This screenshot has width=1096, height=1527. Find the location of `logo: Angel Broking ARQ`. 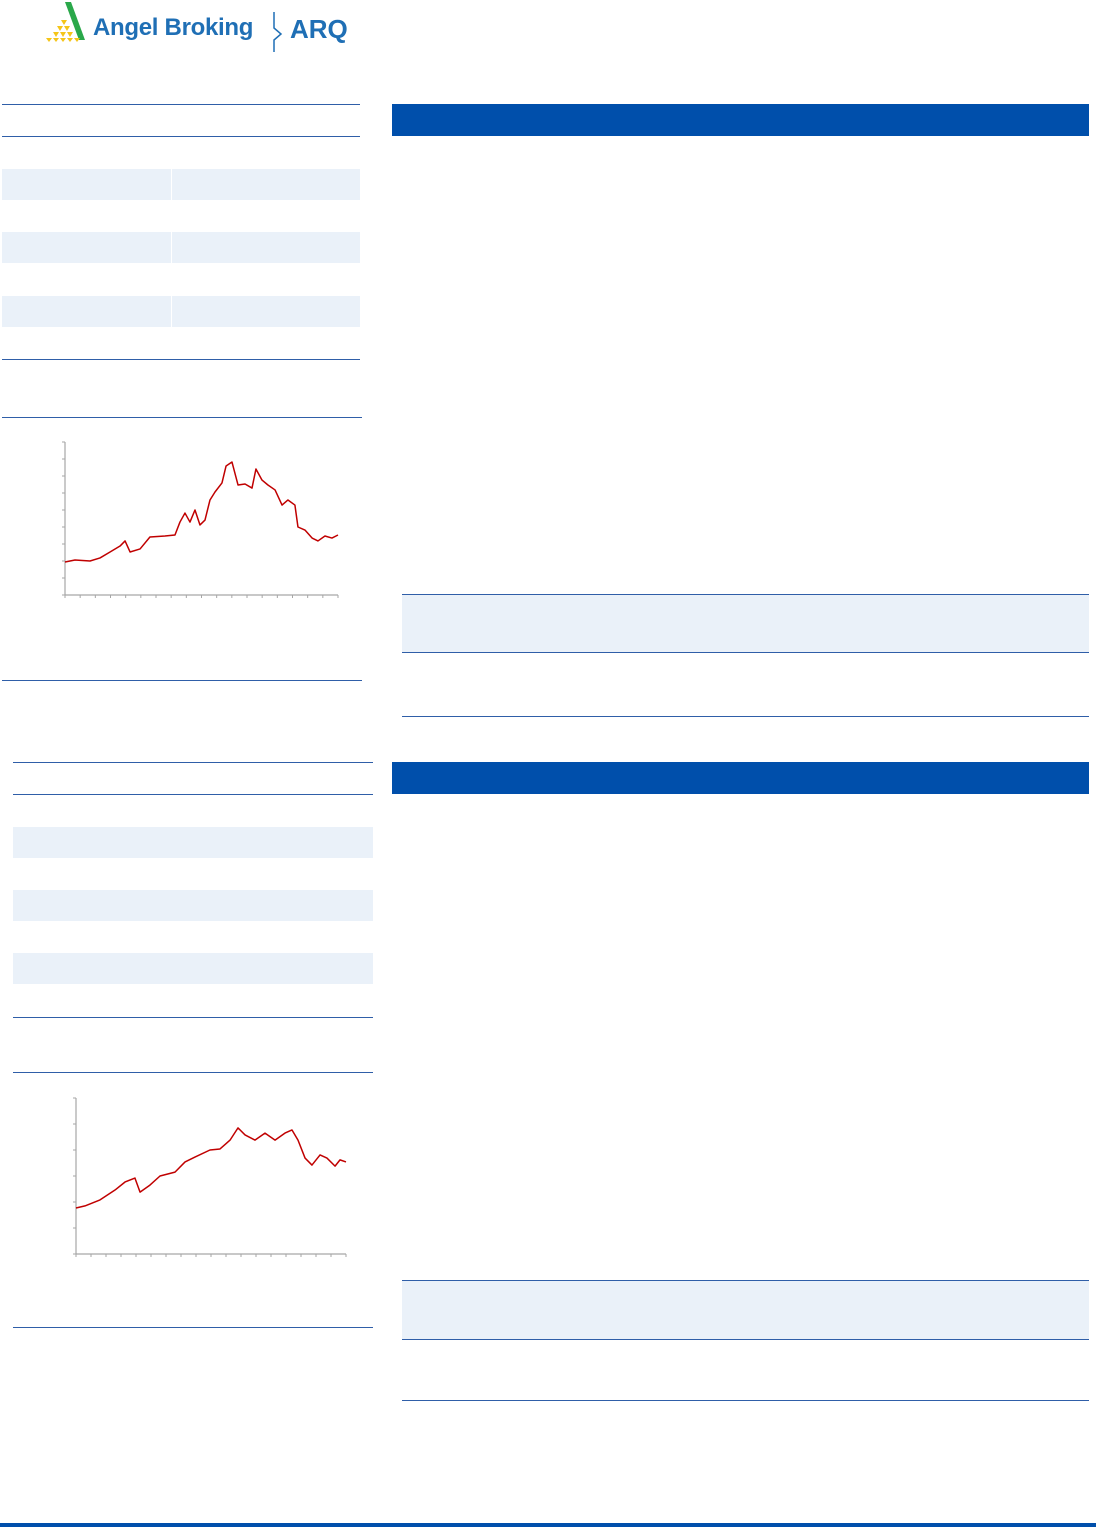

logo: Angel Broking ARQ is located at coordinates (210, 27).